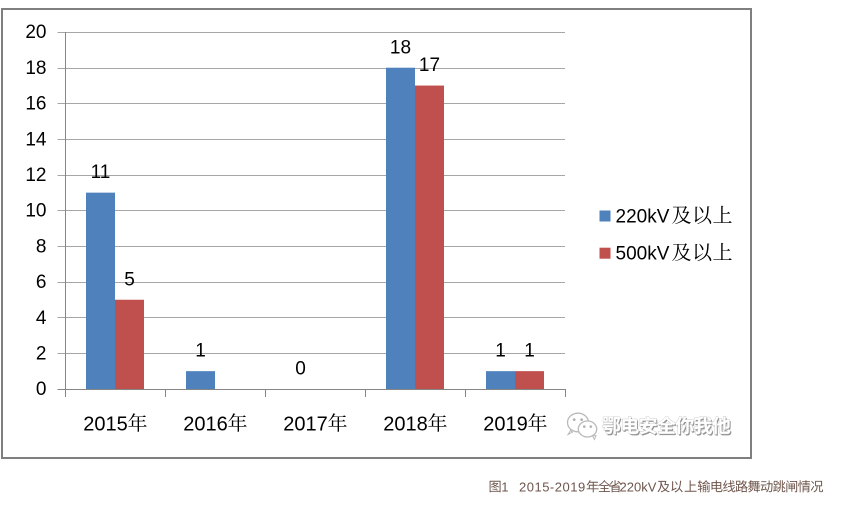 Image resolution: width=868 pixels, height=518 pixels. What do you see at coordinates (552, 486) in the screenshot?
I see `svg-text: 2015-2019` at bounding box center [552, 486].